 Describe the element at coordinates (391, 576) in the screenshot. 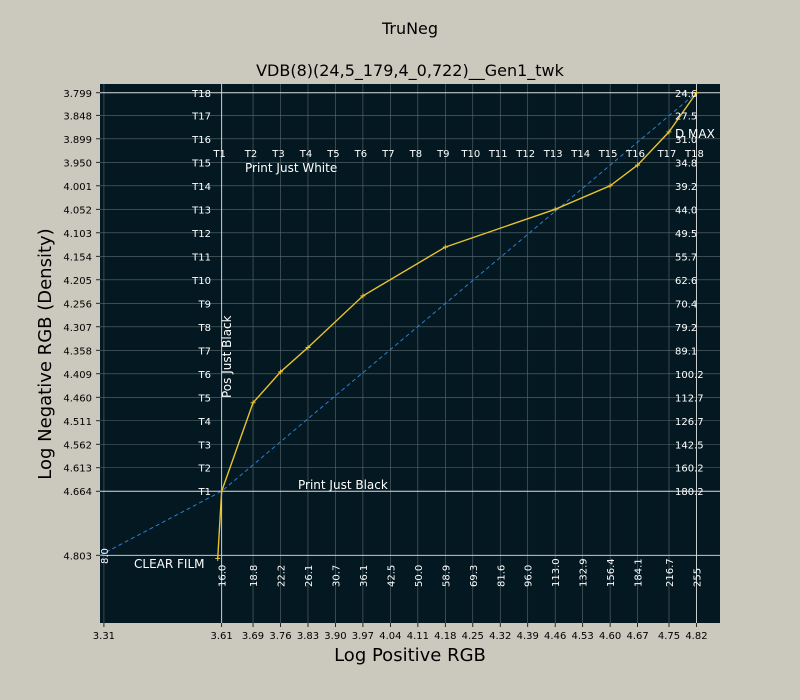

I see `bottom-value-label: 42.5` at that location.